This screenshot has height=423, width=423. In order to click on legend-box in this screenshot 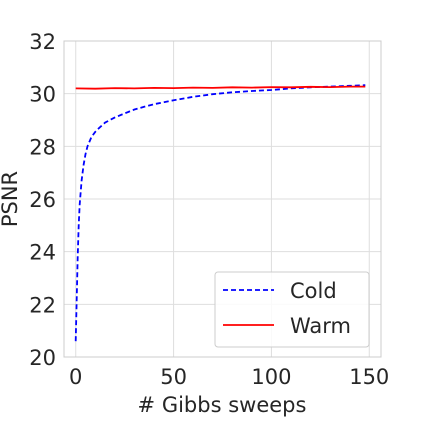, I will do `click(292, 309)`.